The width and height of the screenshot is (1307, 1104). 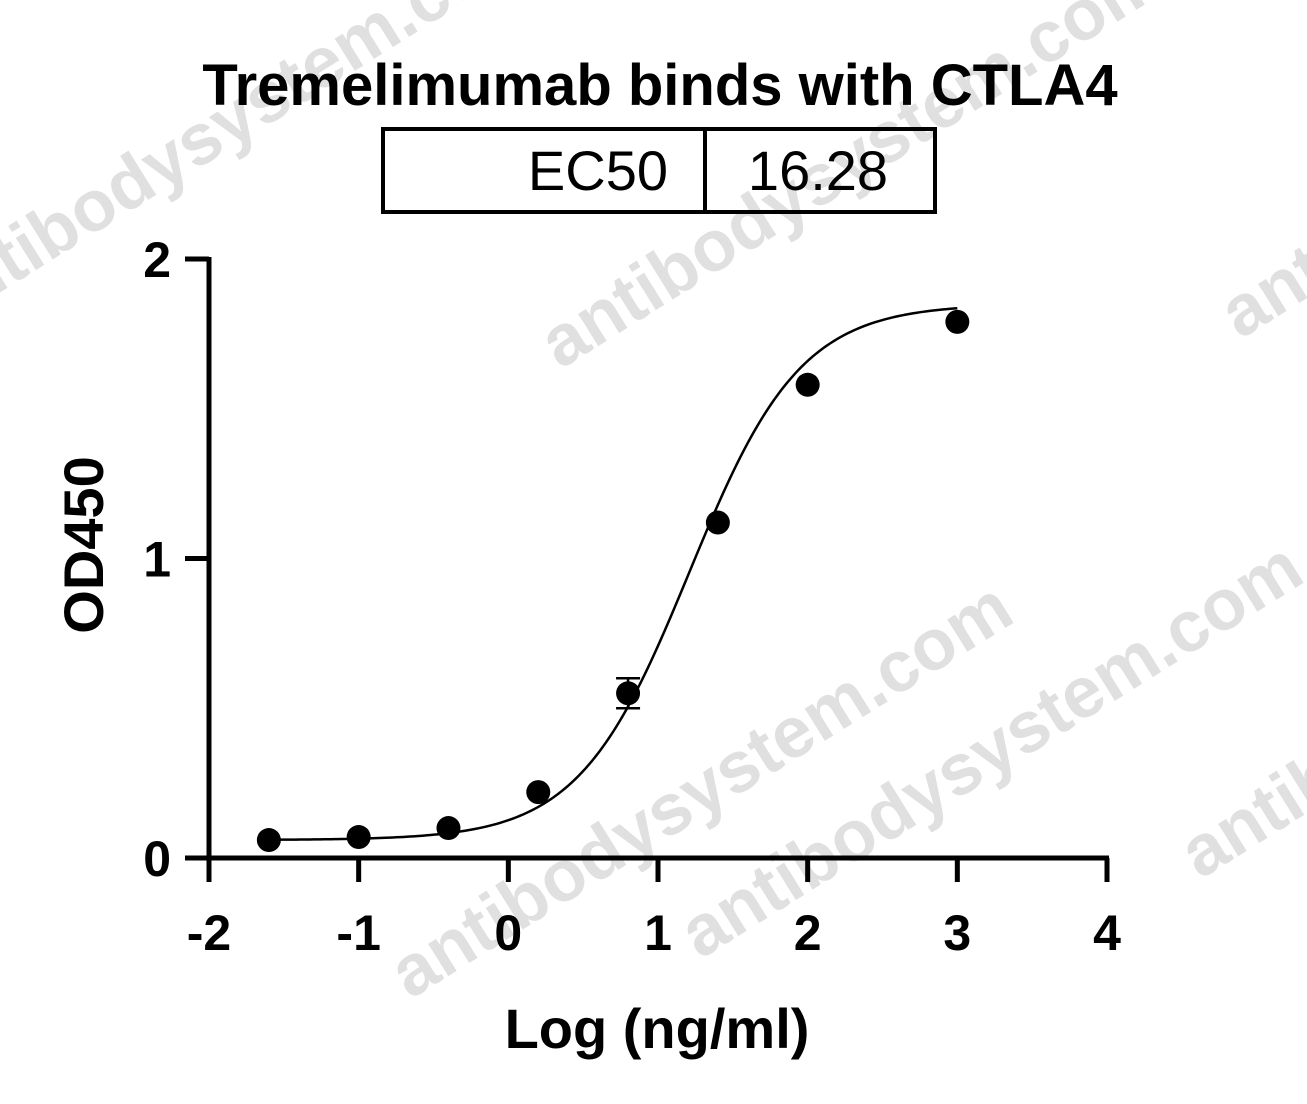 What do you see at coordinates (358, 933) in the screenshot?
I see `x-tick-label: -1` at bounding box center [358, 933].